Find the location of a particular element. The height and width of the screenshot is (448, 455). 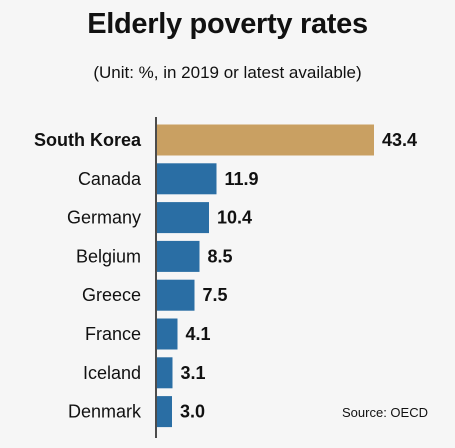

value-label: 3.0 is located at coordinates (192, 412).